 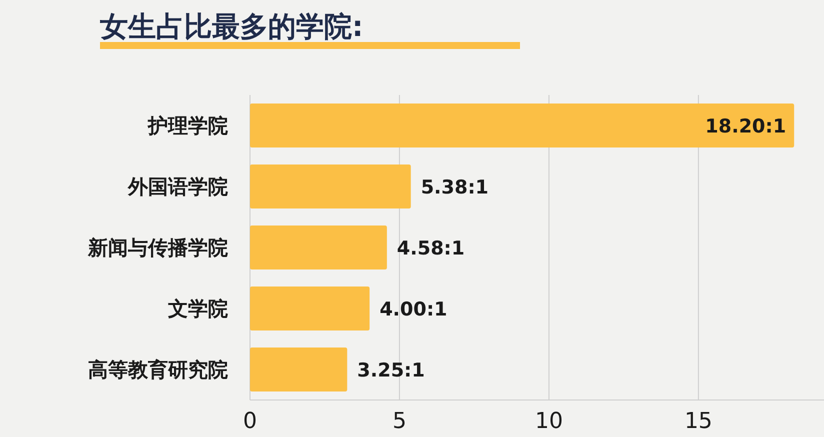 I want to click on data-label: 4.58:1, so click(x=430, y=249).